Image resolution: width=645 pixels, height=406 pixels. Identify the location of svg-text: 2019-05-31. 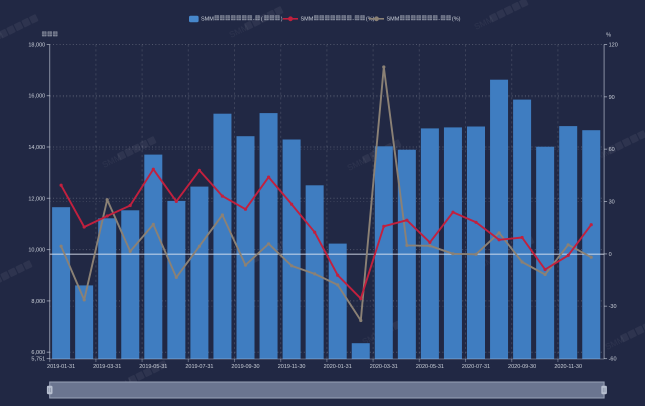
(153, 367).